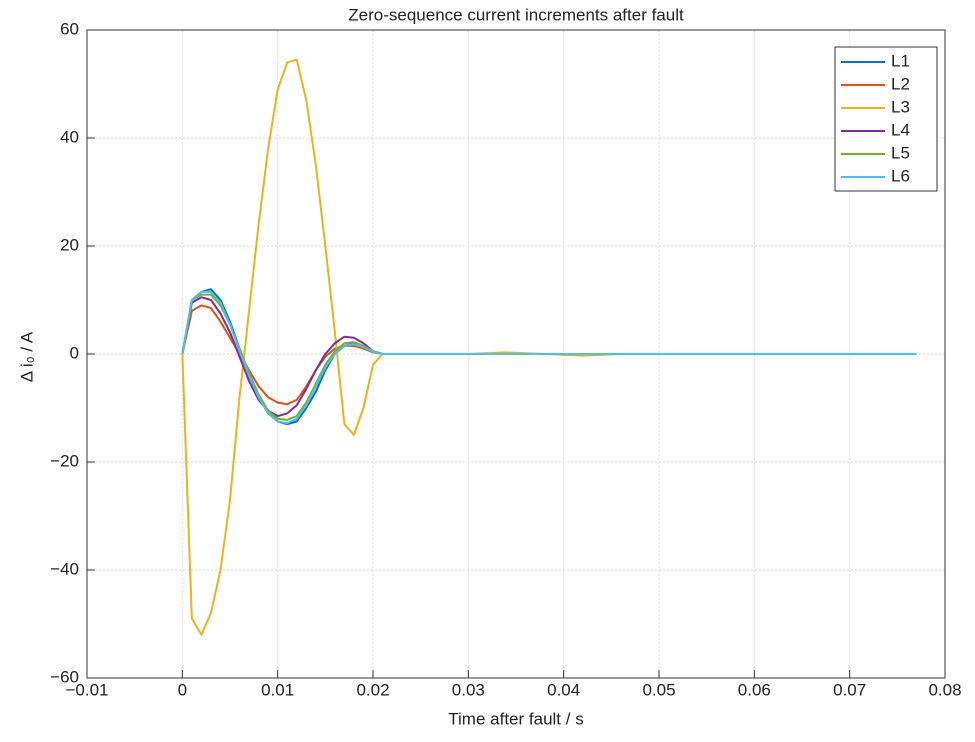  Describe the element at coordinates (849, 689) in the screenshot. I see `x-tick-label: 0.07` at that location.